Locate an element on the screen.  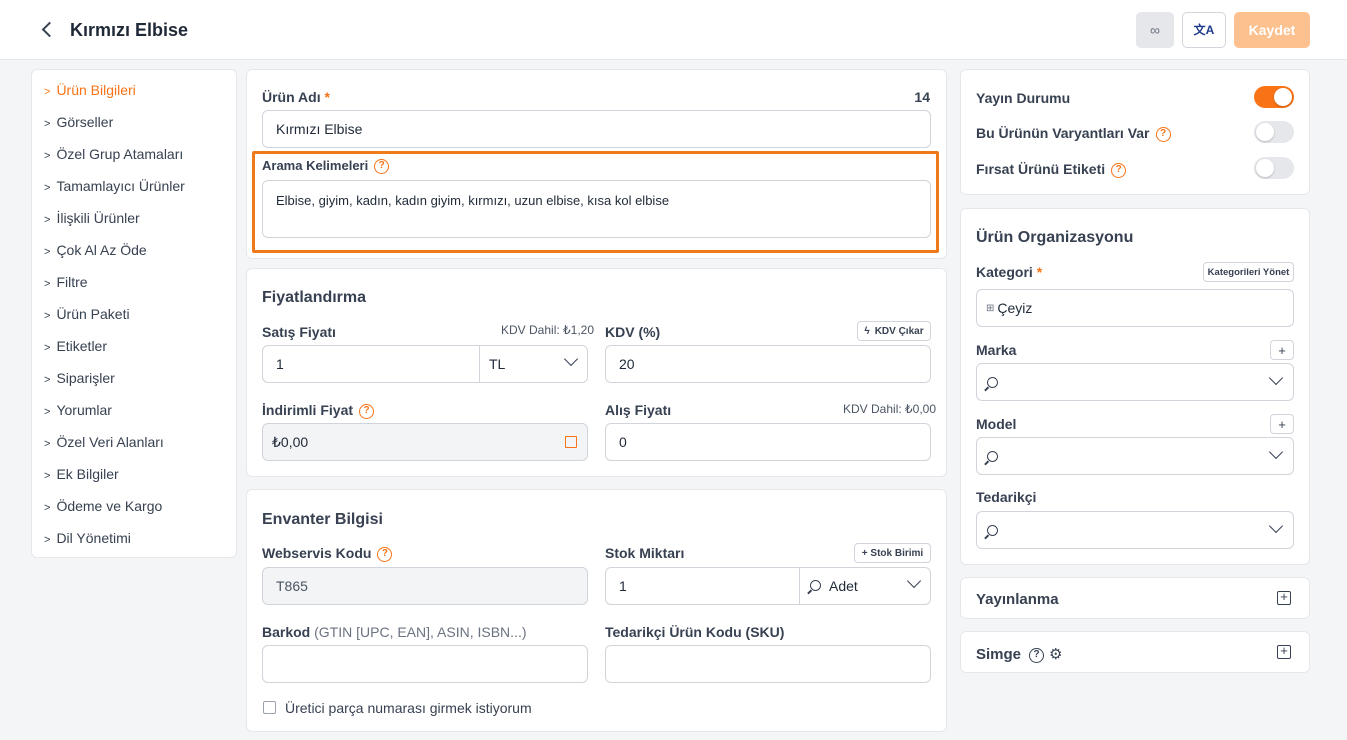
sku-label: Tedarikçi Ürün Kodu (SKU) is located at coordinates (695, 632).